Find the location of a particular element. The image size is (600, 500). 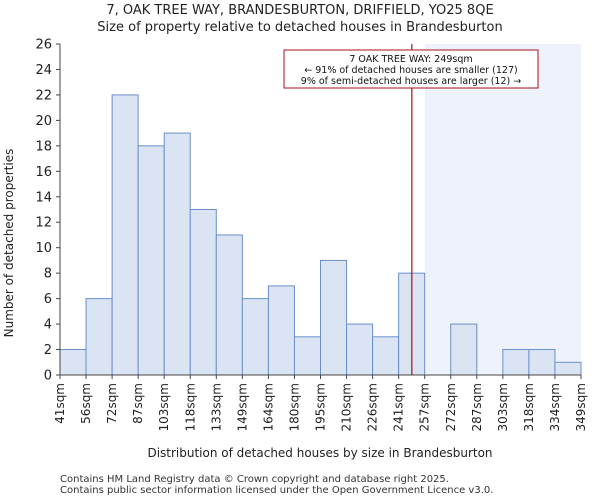

y-tick-label: 6 is located at coordinates (48, 299).